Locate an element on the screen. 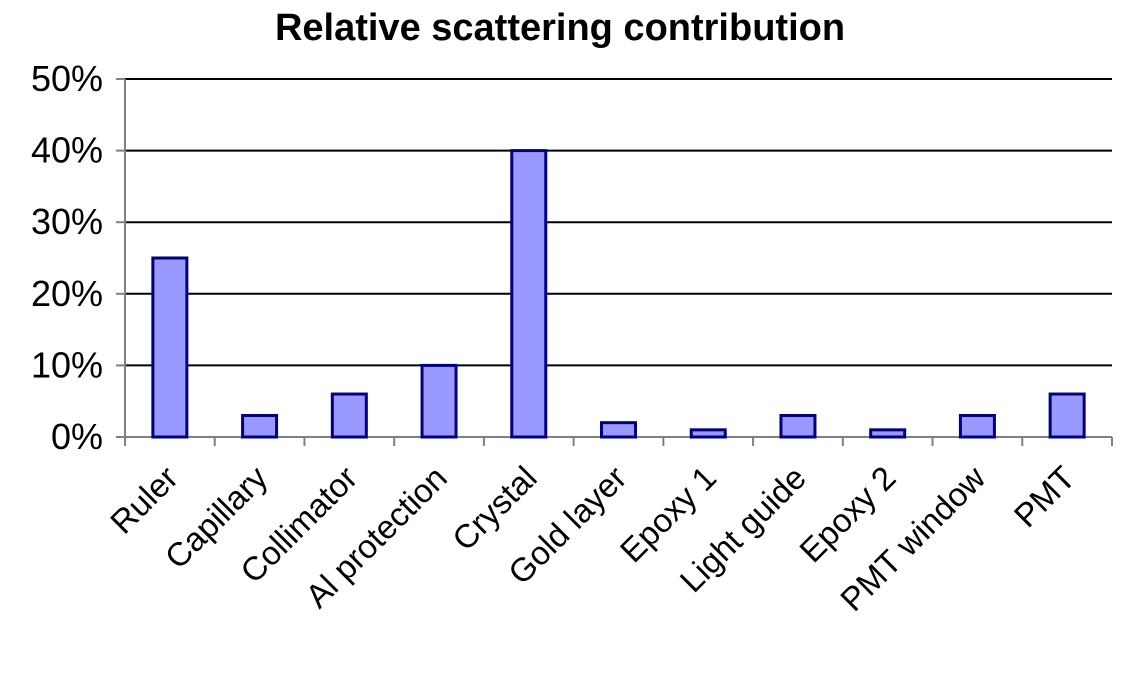 The image size is (1130, 678). bar-ruler is located at coordinates (170, 347).